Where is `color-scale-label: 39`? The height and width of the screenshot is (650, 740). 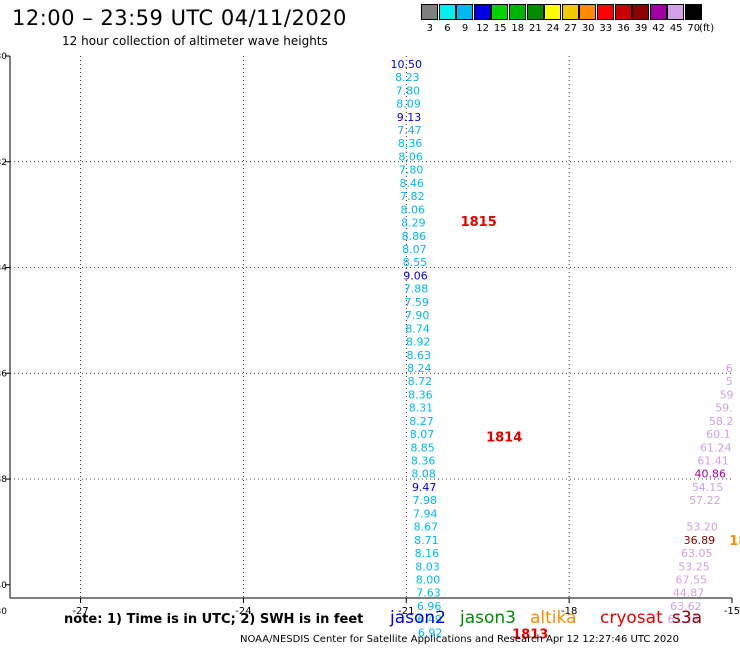
color-scale-label: 39 is located at coordinates (641, 28).